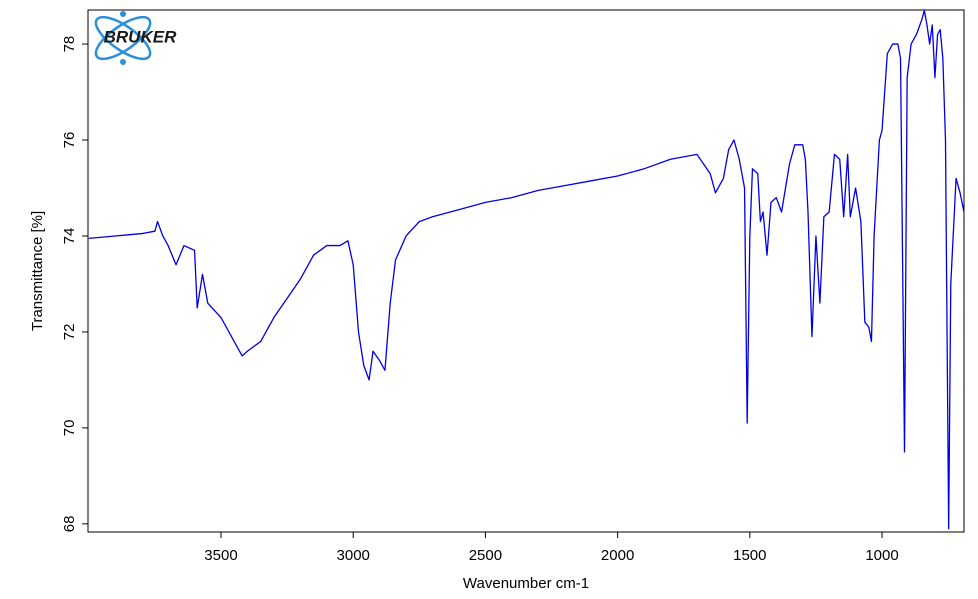 Image resolution: width=978 pixels, height=599 pixels. What do you see at coordinates (485, 555) in the screenshot?
I see `x-tick-label: 2500` at bounding box center [485, 555].